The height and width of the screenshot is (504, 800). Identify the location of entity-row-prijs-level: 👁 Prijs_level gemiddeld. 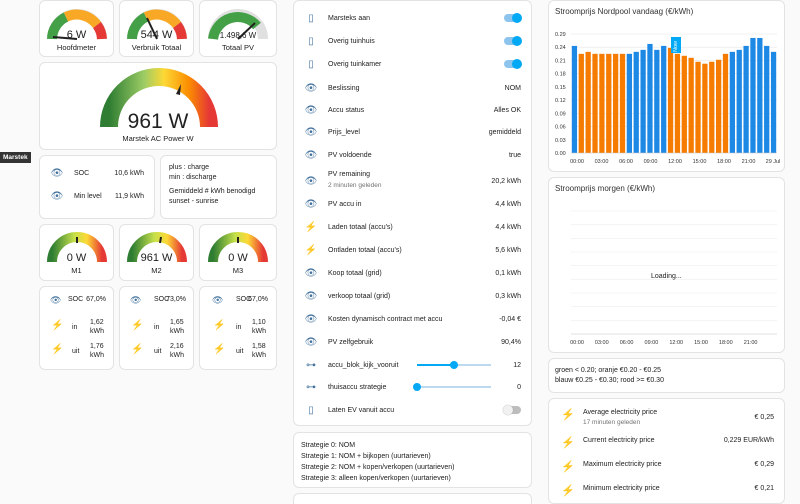
(412, 132).